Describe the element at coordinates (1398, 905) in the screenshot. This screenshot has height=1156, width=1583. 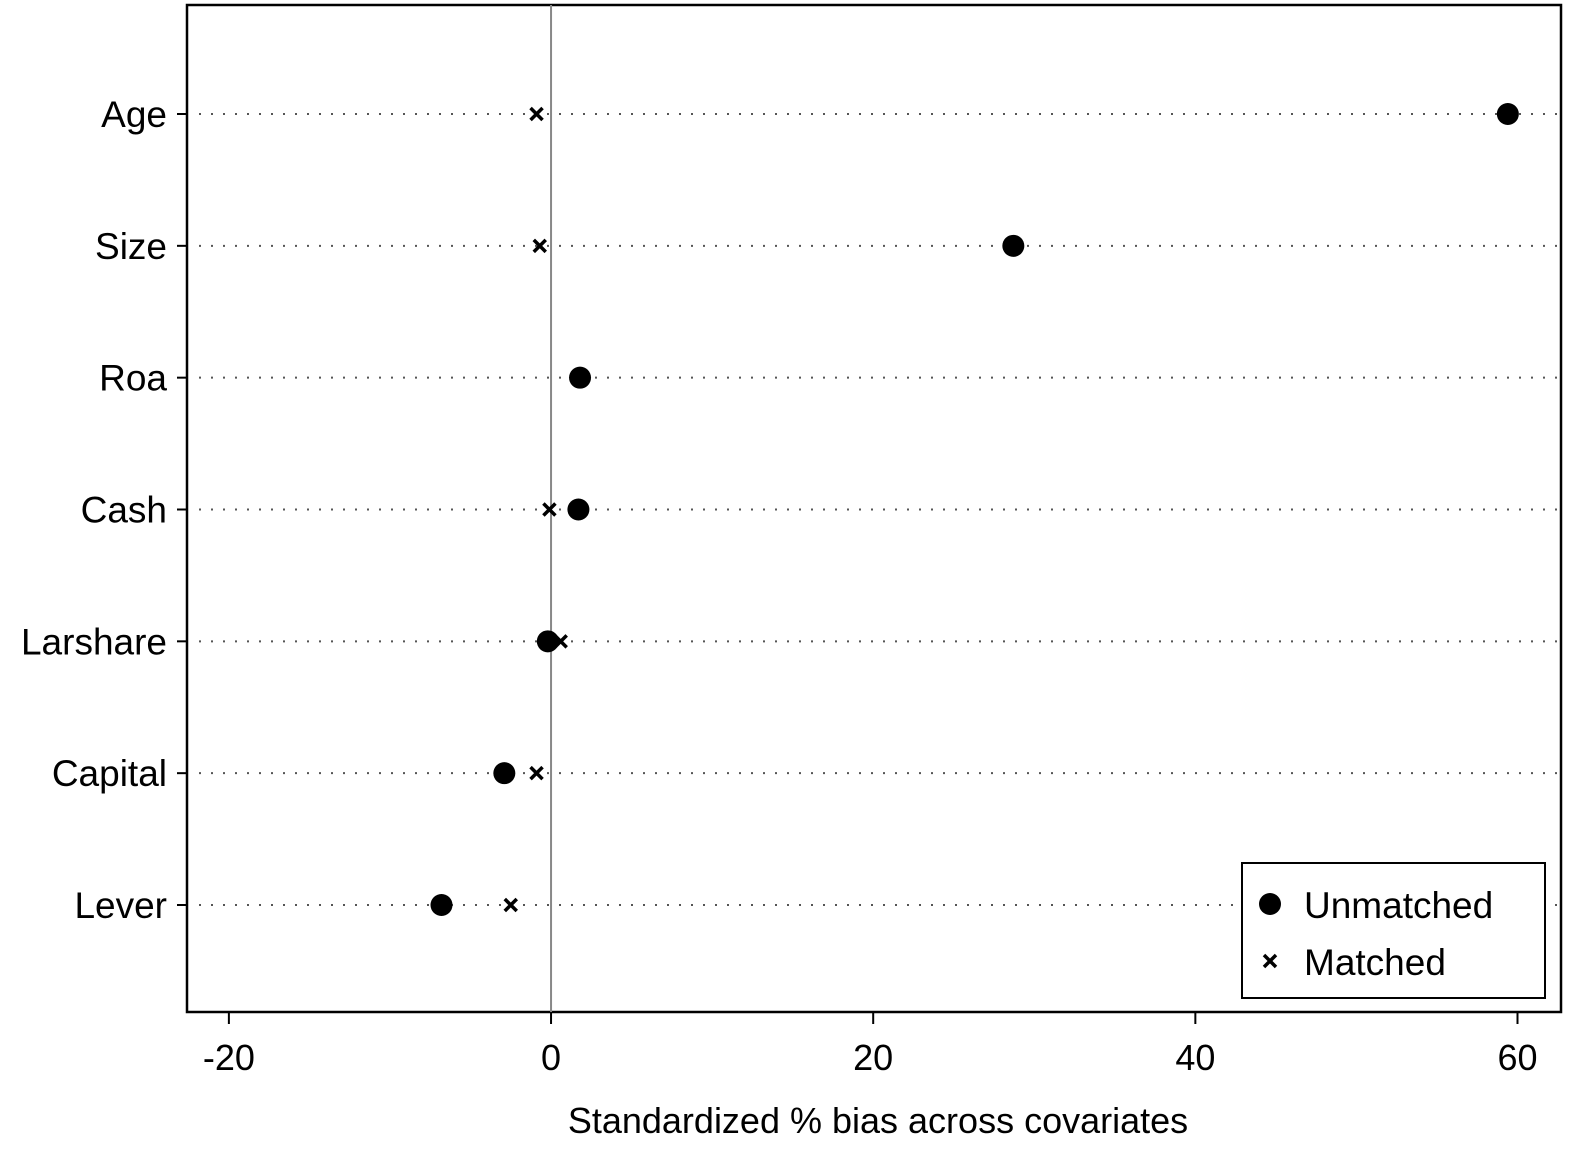
I see `legend-label: Unmatched` at that location.